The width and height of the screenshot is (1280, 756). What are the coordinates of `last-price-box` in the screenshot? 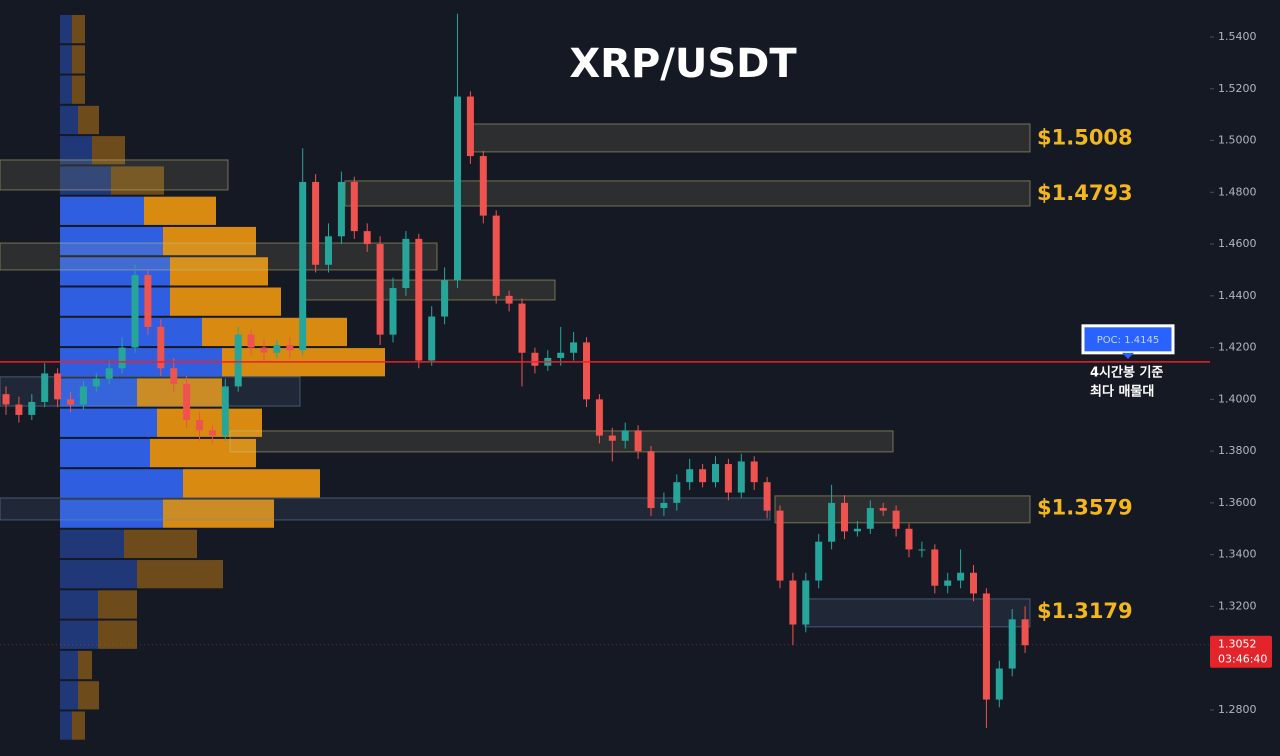 It's located at (1241, 651).